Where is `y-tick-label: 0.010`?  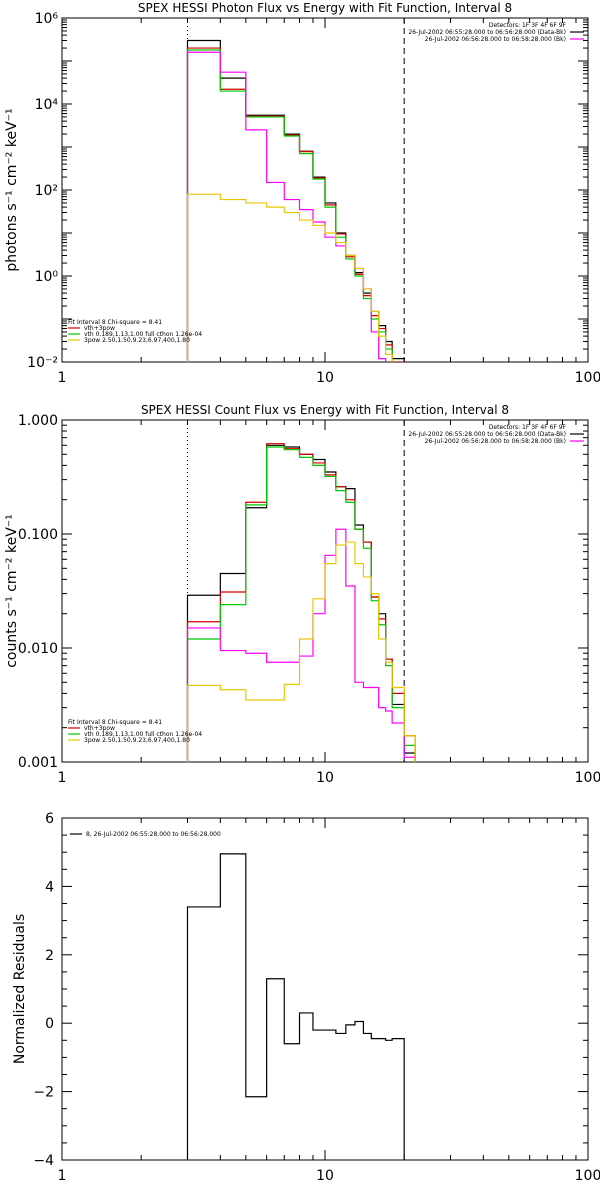 y-tick-label: 0.010 is located at coordinates (38, 649).